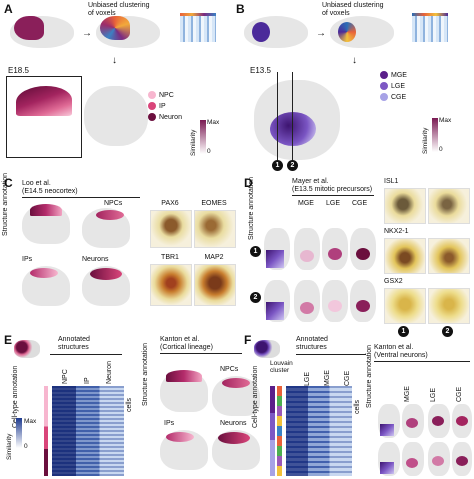 The image size is (474, 479). I want to click on cluster-heatmap-b, so click(430, 29).